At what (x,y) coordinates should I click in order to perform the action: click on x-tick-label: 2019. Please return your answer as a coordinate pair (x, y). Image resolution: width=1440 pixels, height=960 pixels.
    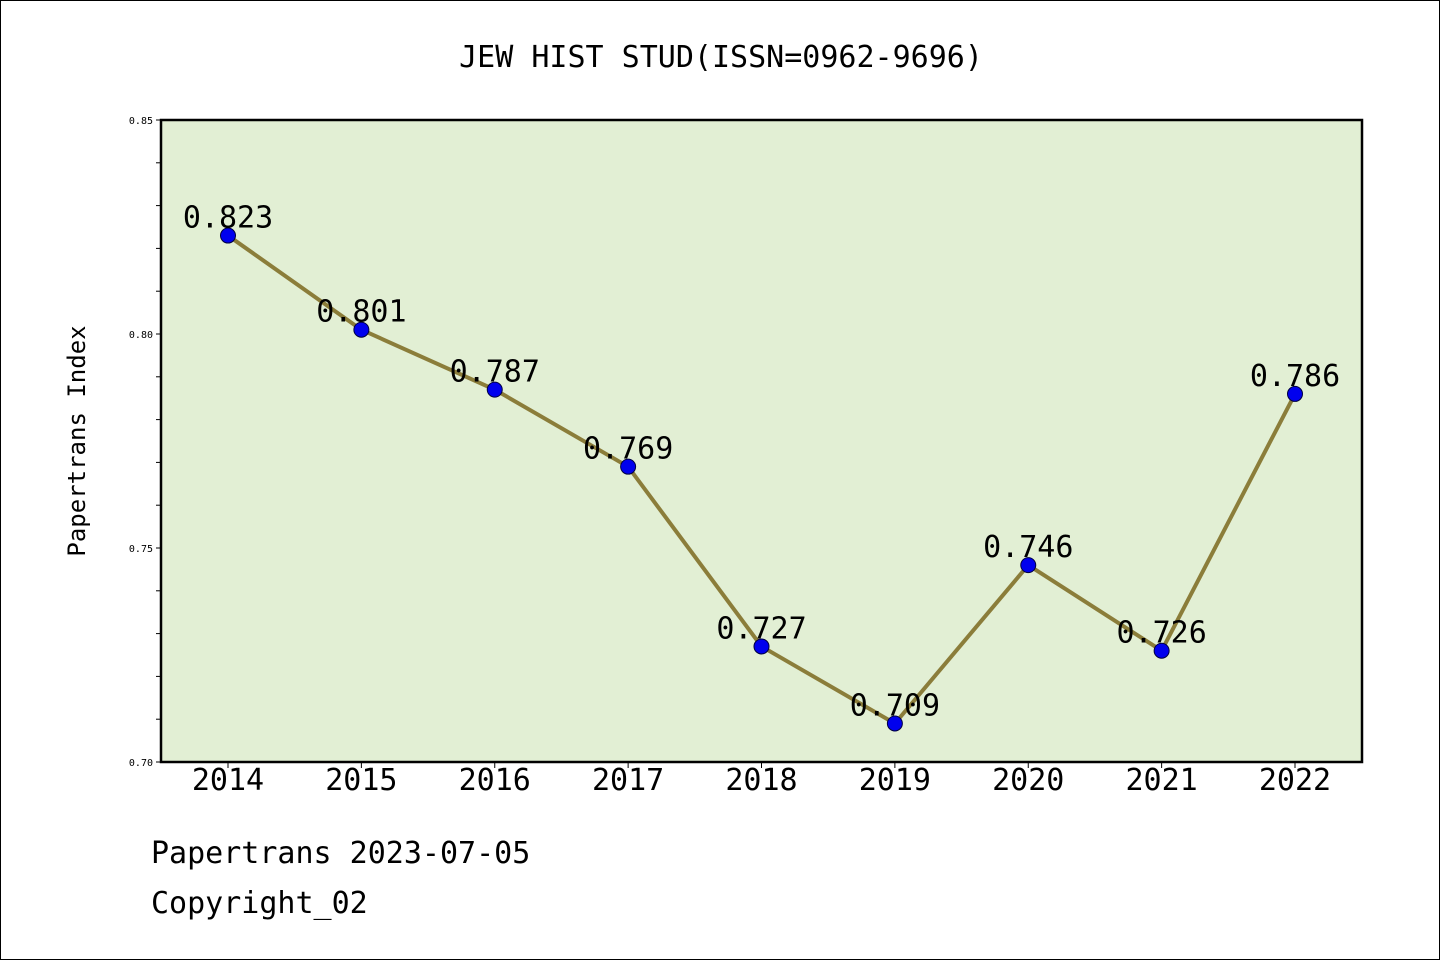
    Looking at the image, I should click on (895, 780).